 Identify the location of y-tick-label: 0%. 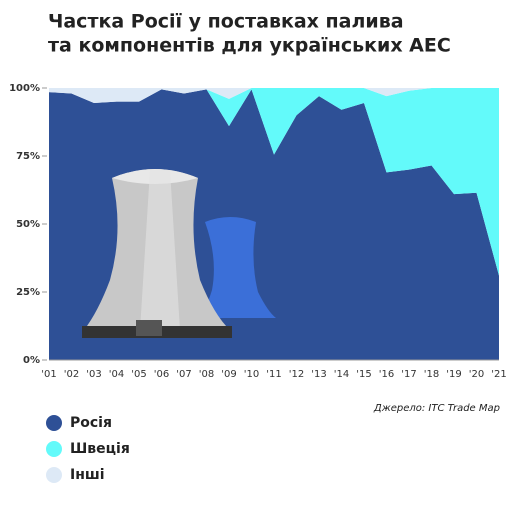
(31, 360).